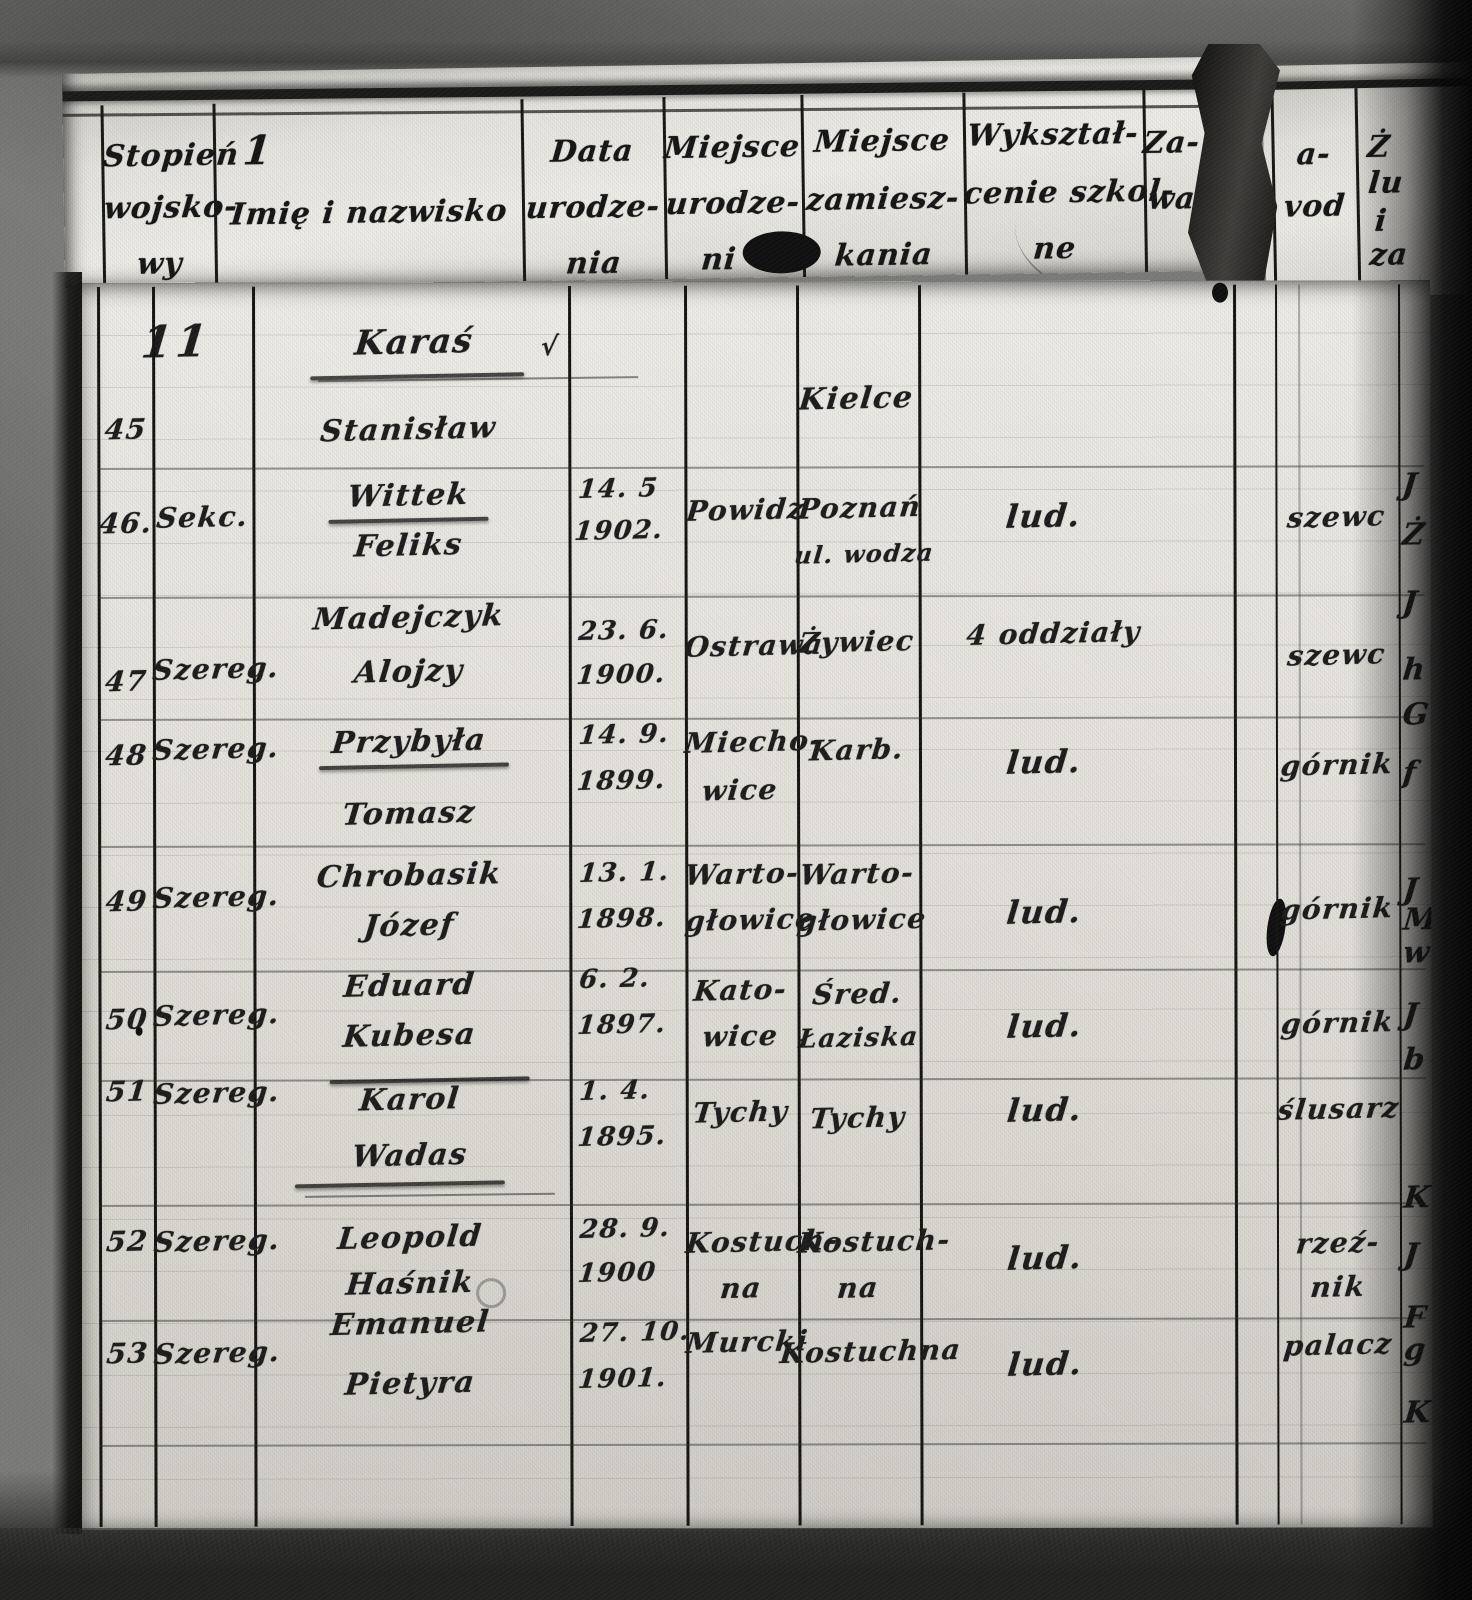 The width and height of the screenshot is (1472, 1600). Describe the element at coordinates (857, 994) in the screenshot. I see `cell-residence-0: Śred.` at that location.